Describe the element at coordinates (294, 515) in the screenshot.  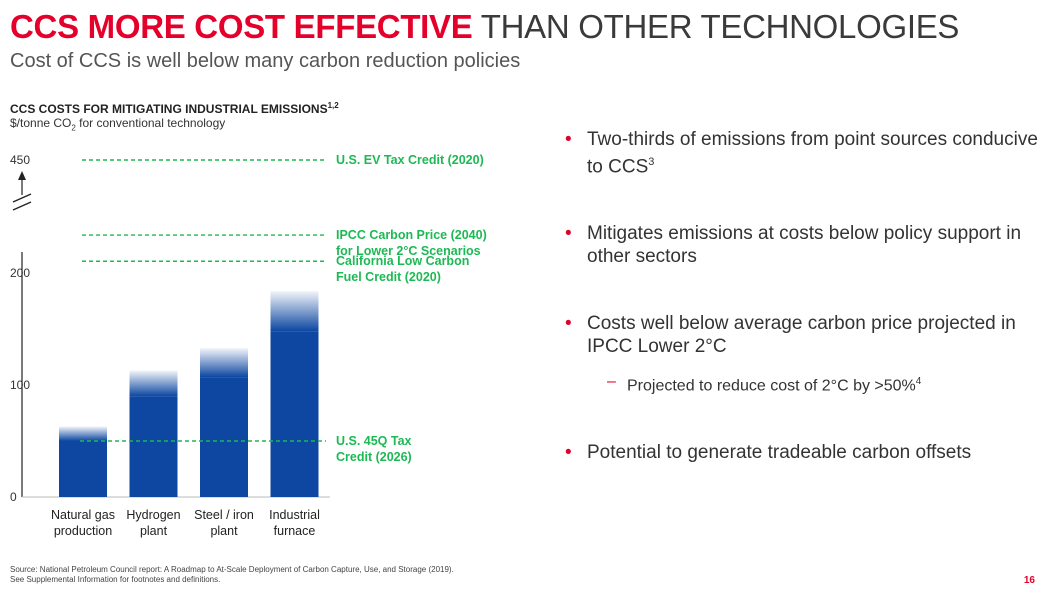
I see `x-category-label: Industrial` at that location.